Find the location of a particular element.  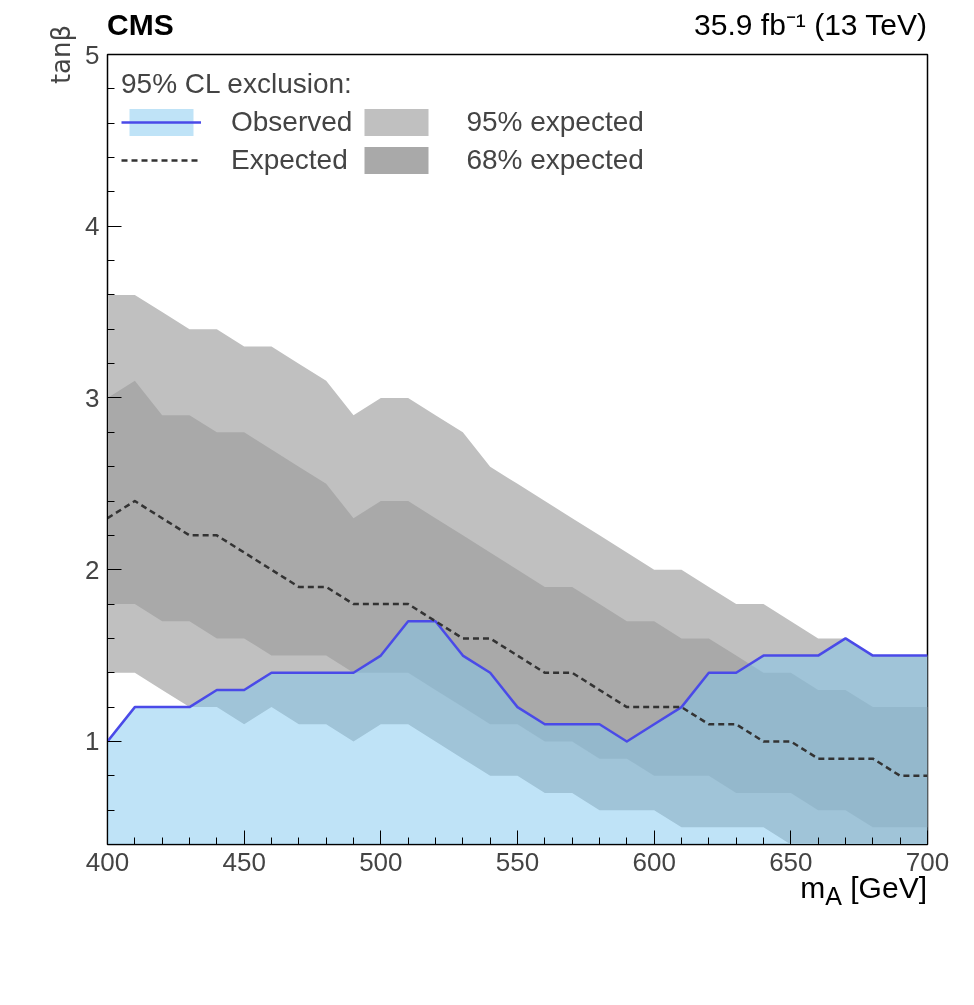

y-tick-label: 5 is located at coordinates (92, 54).